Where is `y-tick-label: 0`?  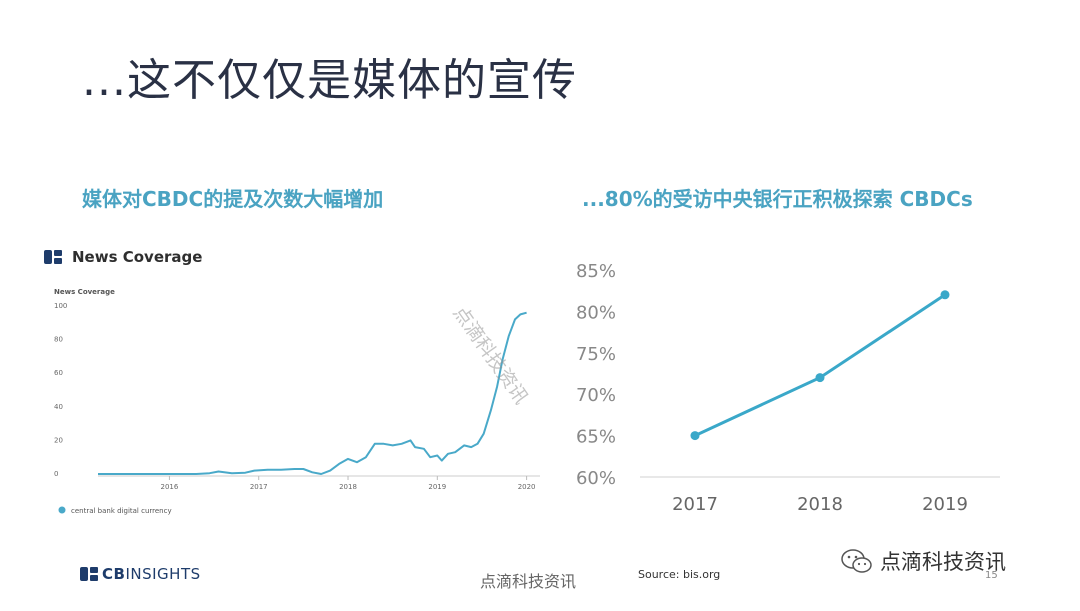
y-tick-label: 0 is located at coordinates (56, 474).